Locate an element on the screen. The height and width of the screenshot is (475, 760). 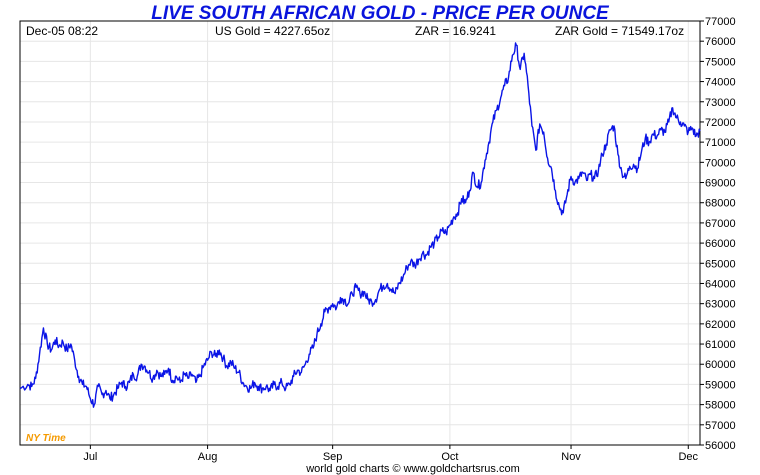
y-tick-label: 77000 is located at coordinates (720, 22).